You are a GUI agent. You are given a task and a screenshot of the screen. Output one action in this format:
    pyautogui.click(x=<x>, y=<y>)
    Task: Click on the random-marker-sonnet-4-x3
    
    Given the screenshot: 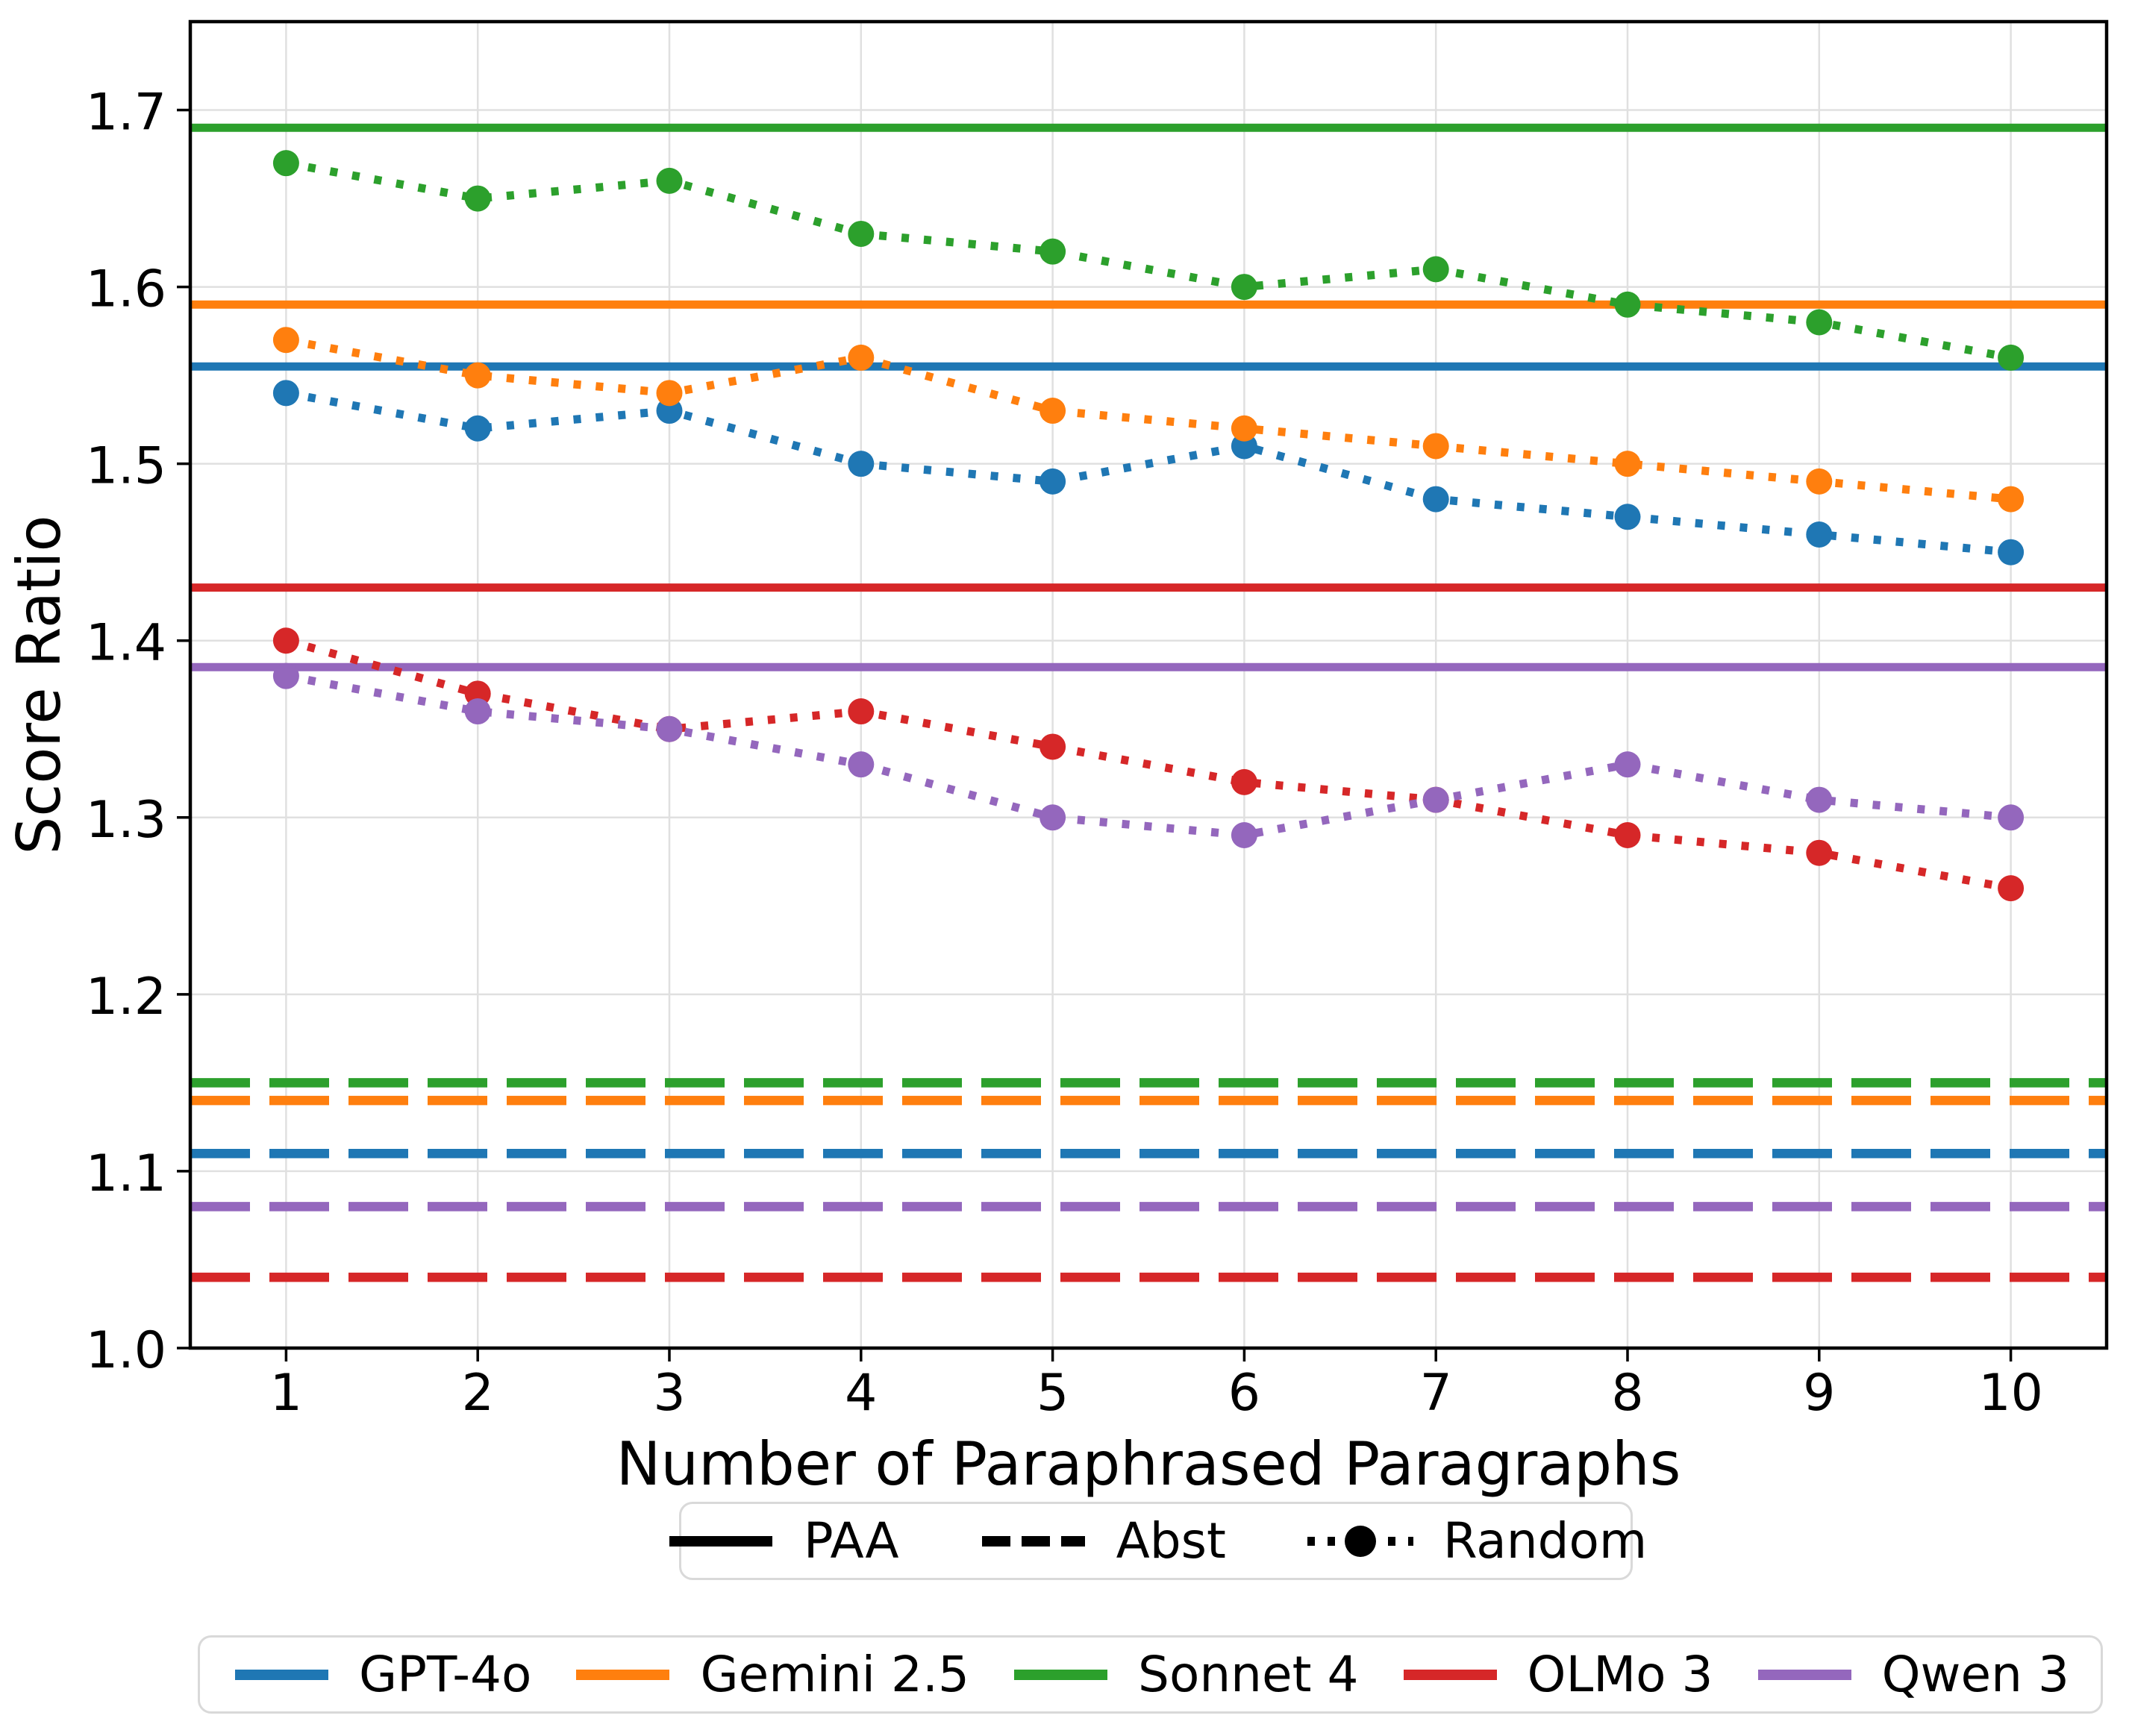 What is the action you would take?
    pyautogui.click(x=669, y=181)
    